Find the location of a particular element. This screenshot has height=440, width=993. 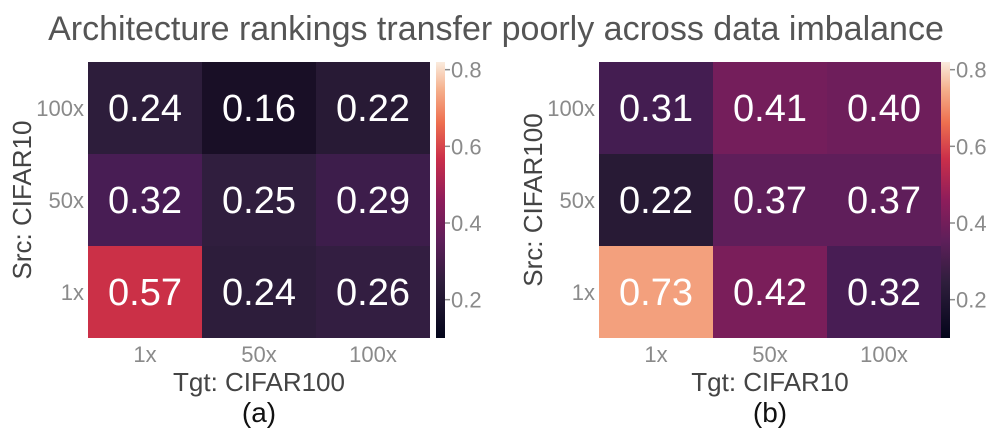

cell-value-label: 0.40 is located at coordinates (884, 109).